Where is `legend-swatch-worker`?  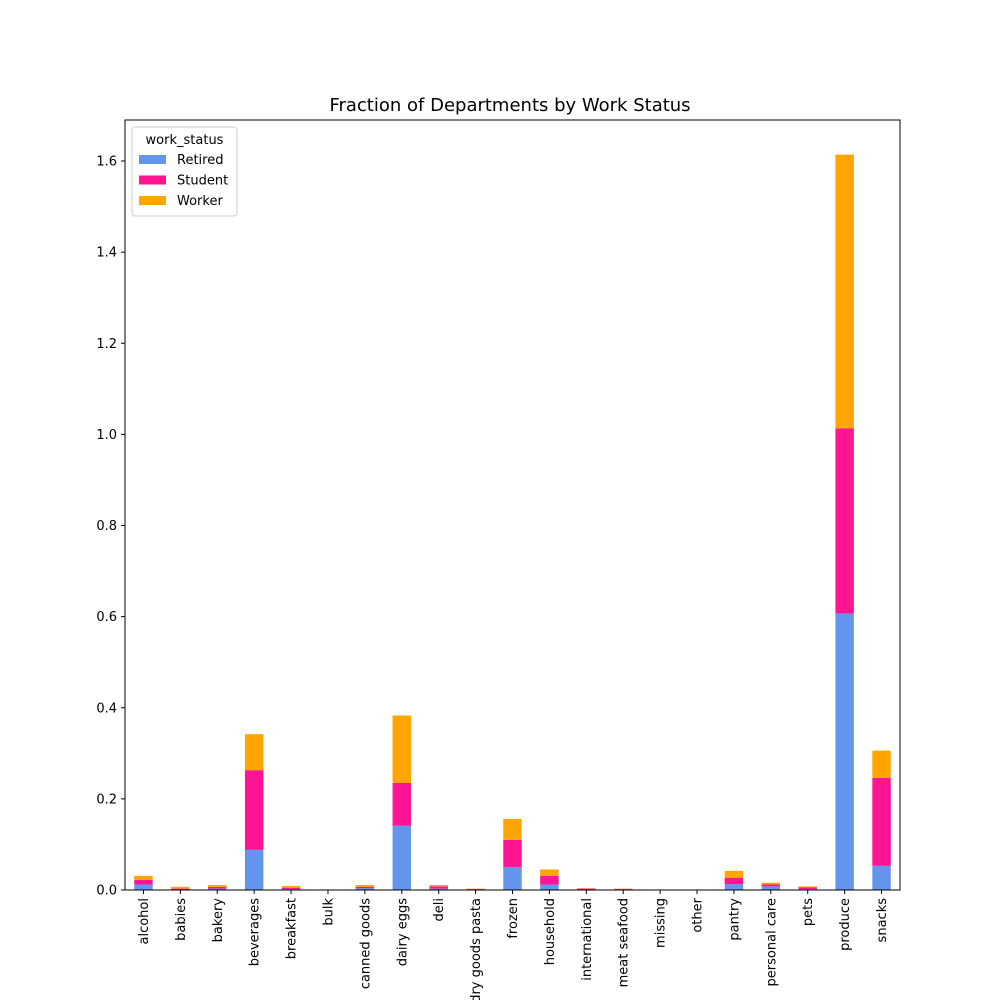 legend-swatch-worker is located at coordinates (152, 200).